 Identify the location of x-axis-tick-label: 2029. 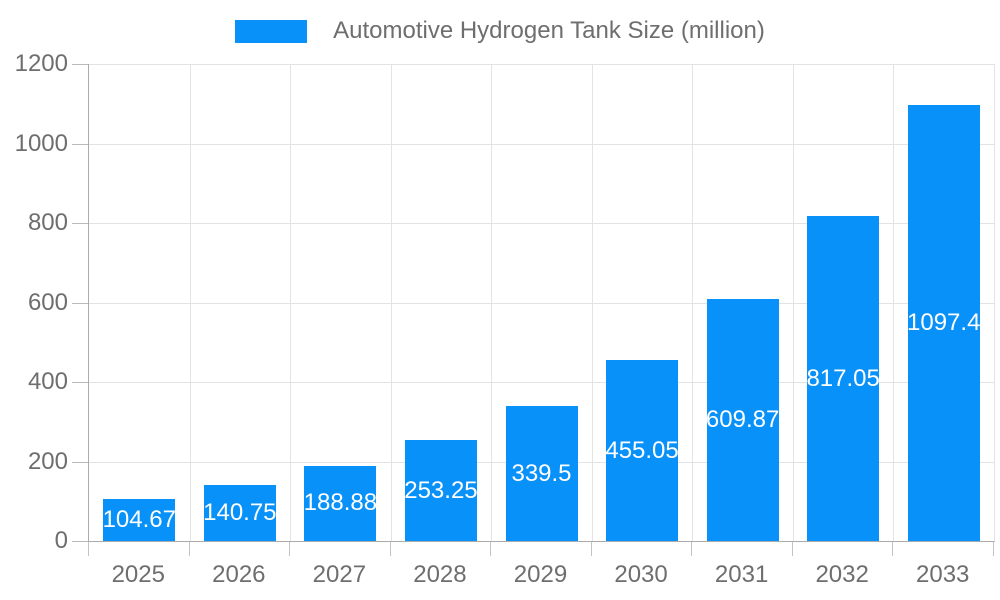
(540, 574).